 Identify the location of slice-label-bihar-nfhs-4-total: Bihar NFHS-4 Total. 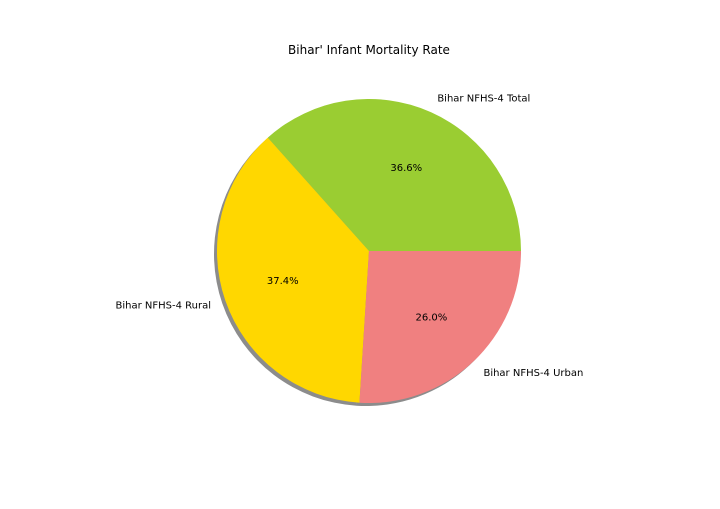
(483, 98).